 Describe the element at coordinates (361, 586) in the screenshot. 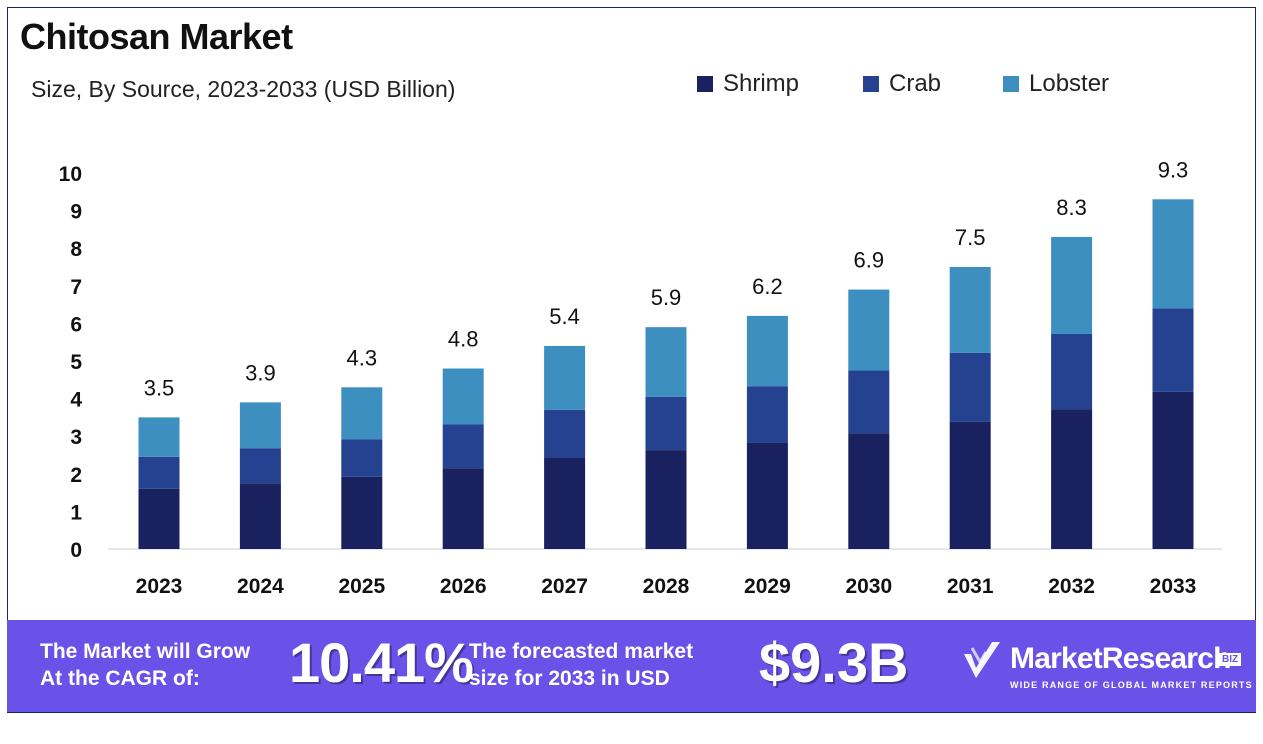

I see `x-tick-label-2025: 2025` at that location.